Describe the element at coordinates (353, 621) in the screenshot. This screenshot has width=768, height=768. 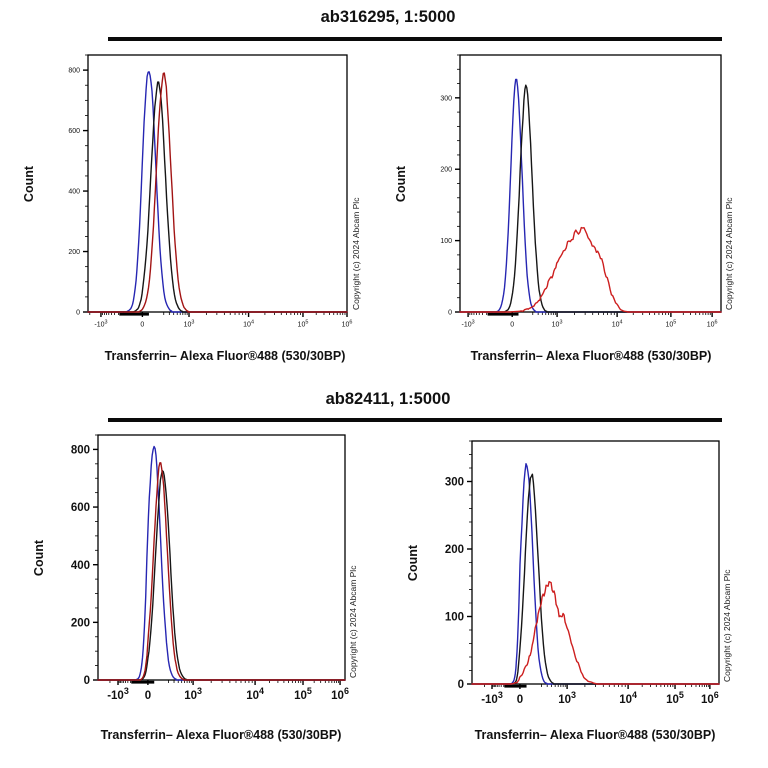
I see `copyright-note-bottom-left: Copyright (c) 2024 Abcam Plc` at that location.